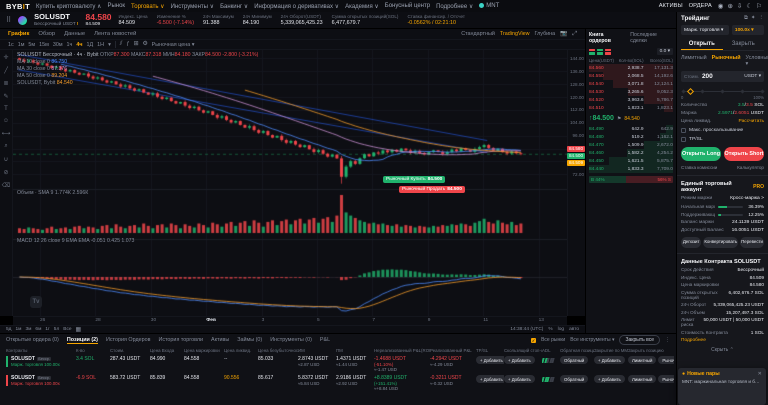 The image size is (768, 405). I want to click on open-short-button: Открыть Short, so click(744, 154).